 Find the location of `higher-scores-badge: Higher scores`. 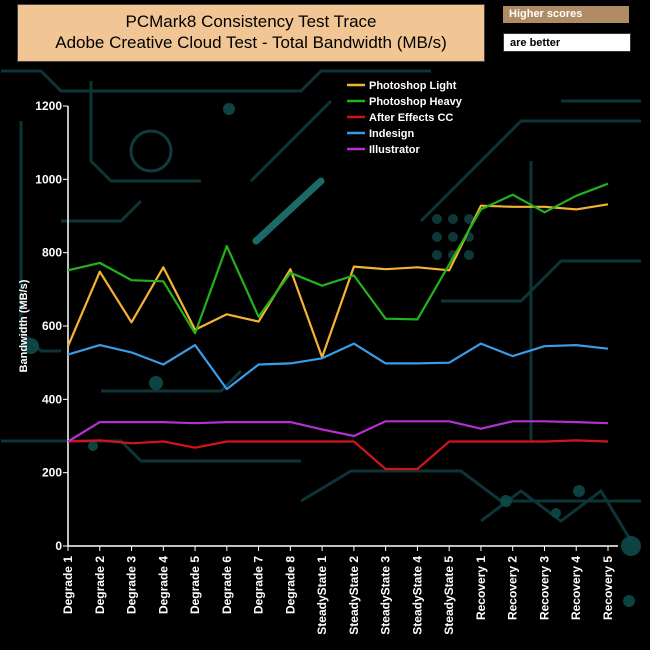

higher-scores-badge: Higher scores is located at coordinates (566, 14).